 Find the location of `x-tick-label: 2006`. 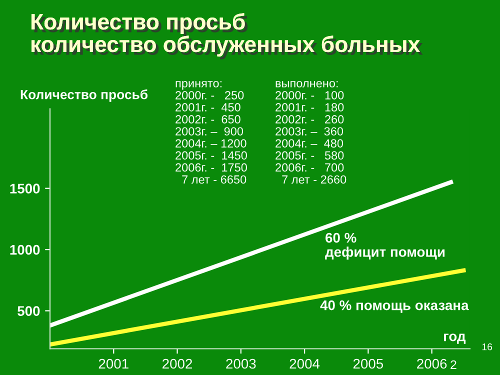

x-tick-label: 2006 is located at coordinates (432, 363).